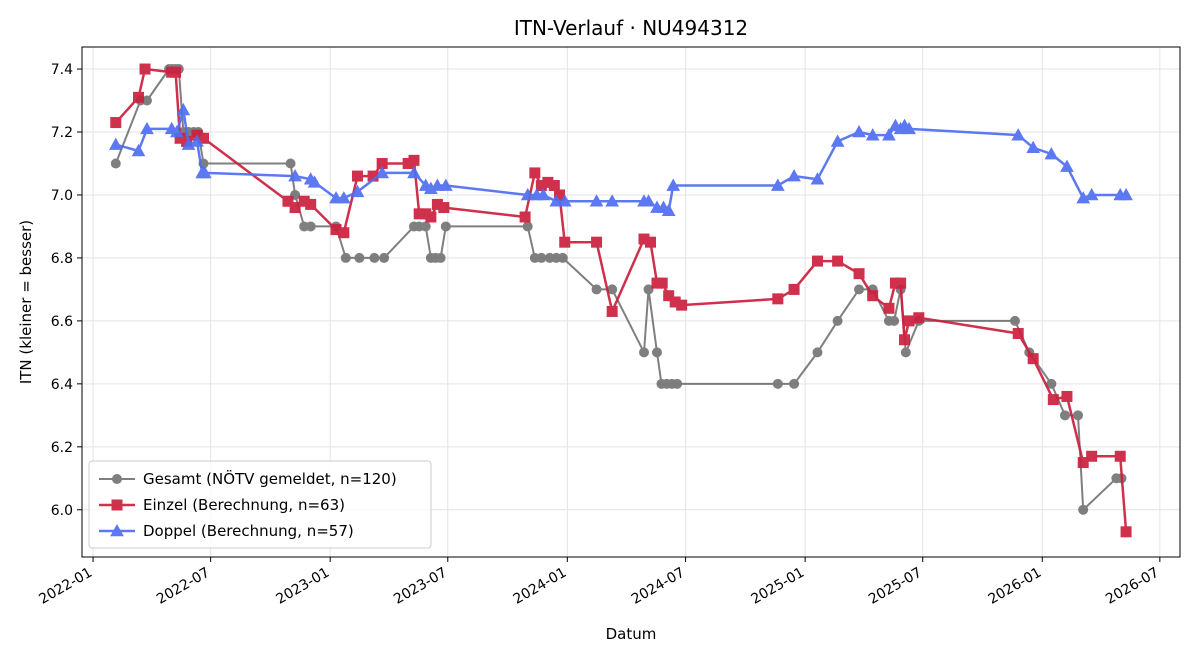  I want to click on y-axis: 6.0 6.2 6.4 6.6 6.8 7.0 7.2 7.4, so click(66, 290).